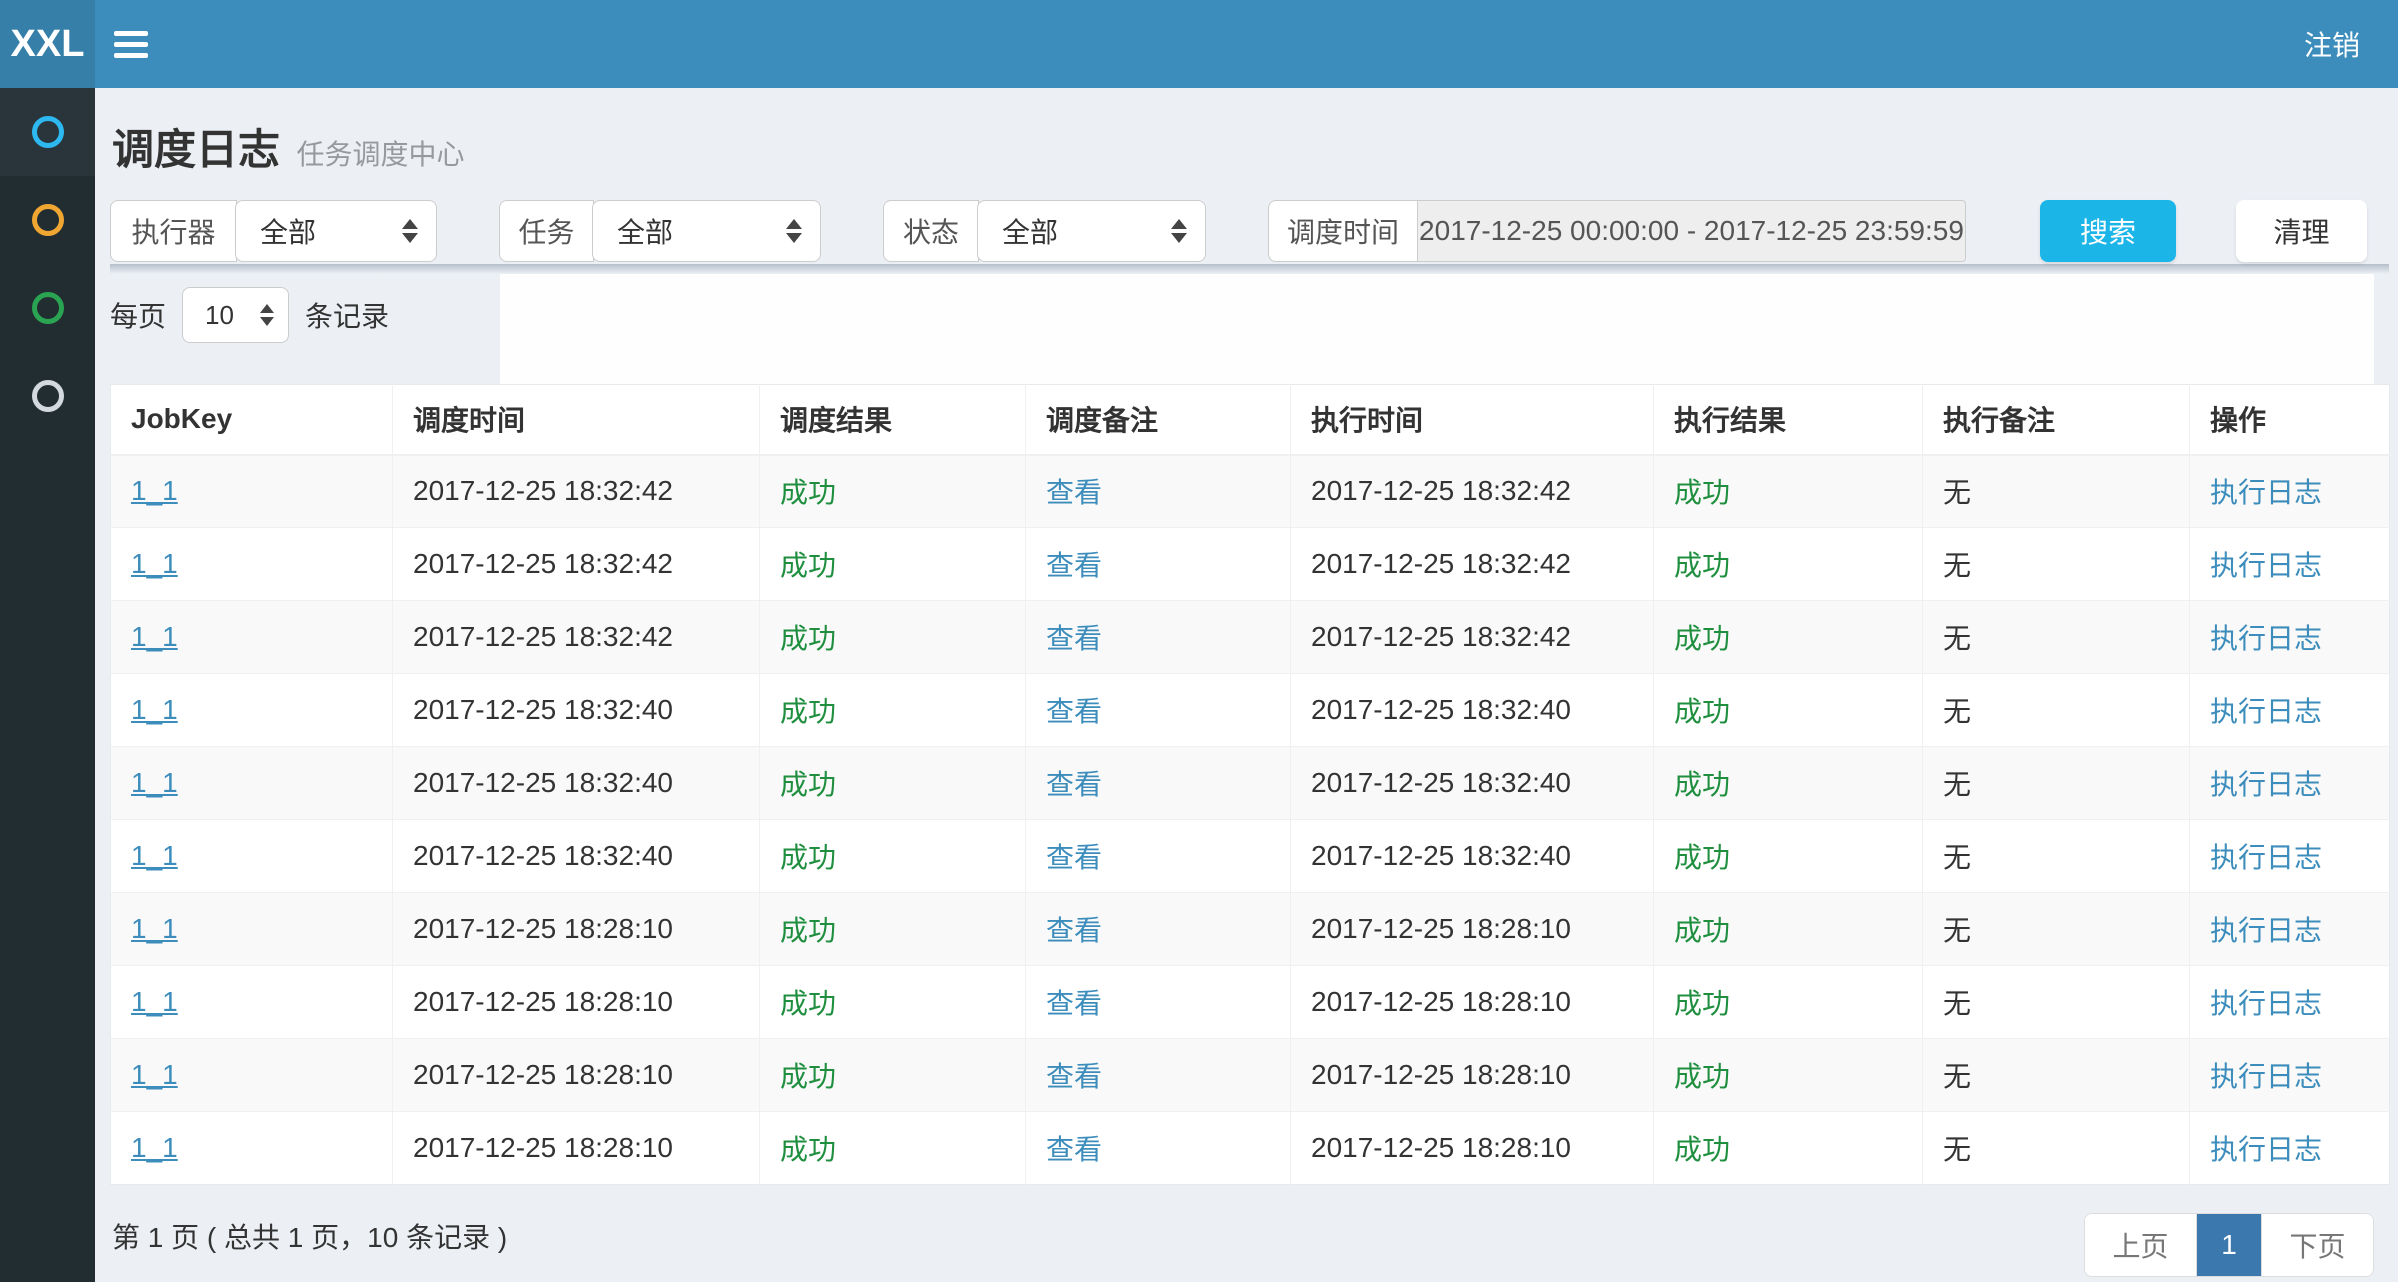 This screenshot has height=1282, width=2398. What do you see at coordinates (235, 315) in the screenshot?
I see `page-length-select: 10` at bounding box center [235, 315].